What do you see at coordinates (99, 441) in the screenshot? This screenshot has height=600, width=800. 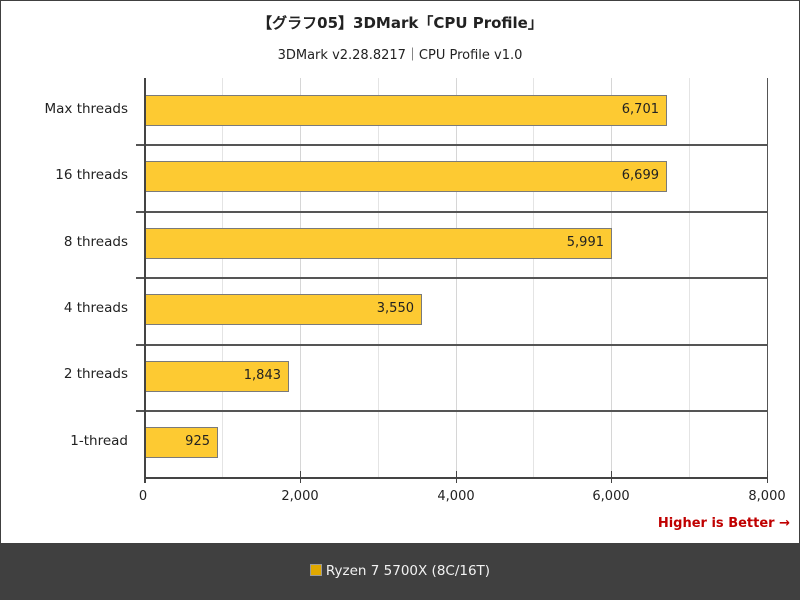 I see `category-label: 1-thread` at bounding box center [99, 441].